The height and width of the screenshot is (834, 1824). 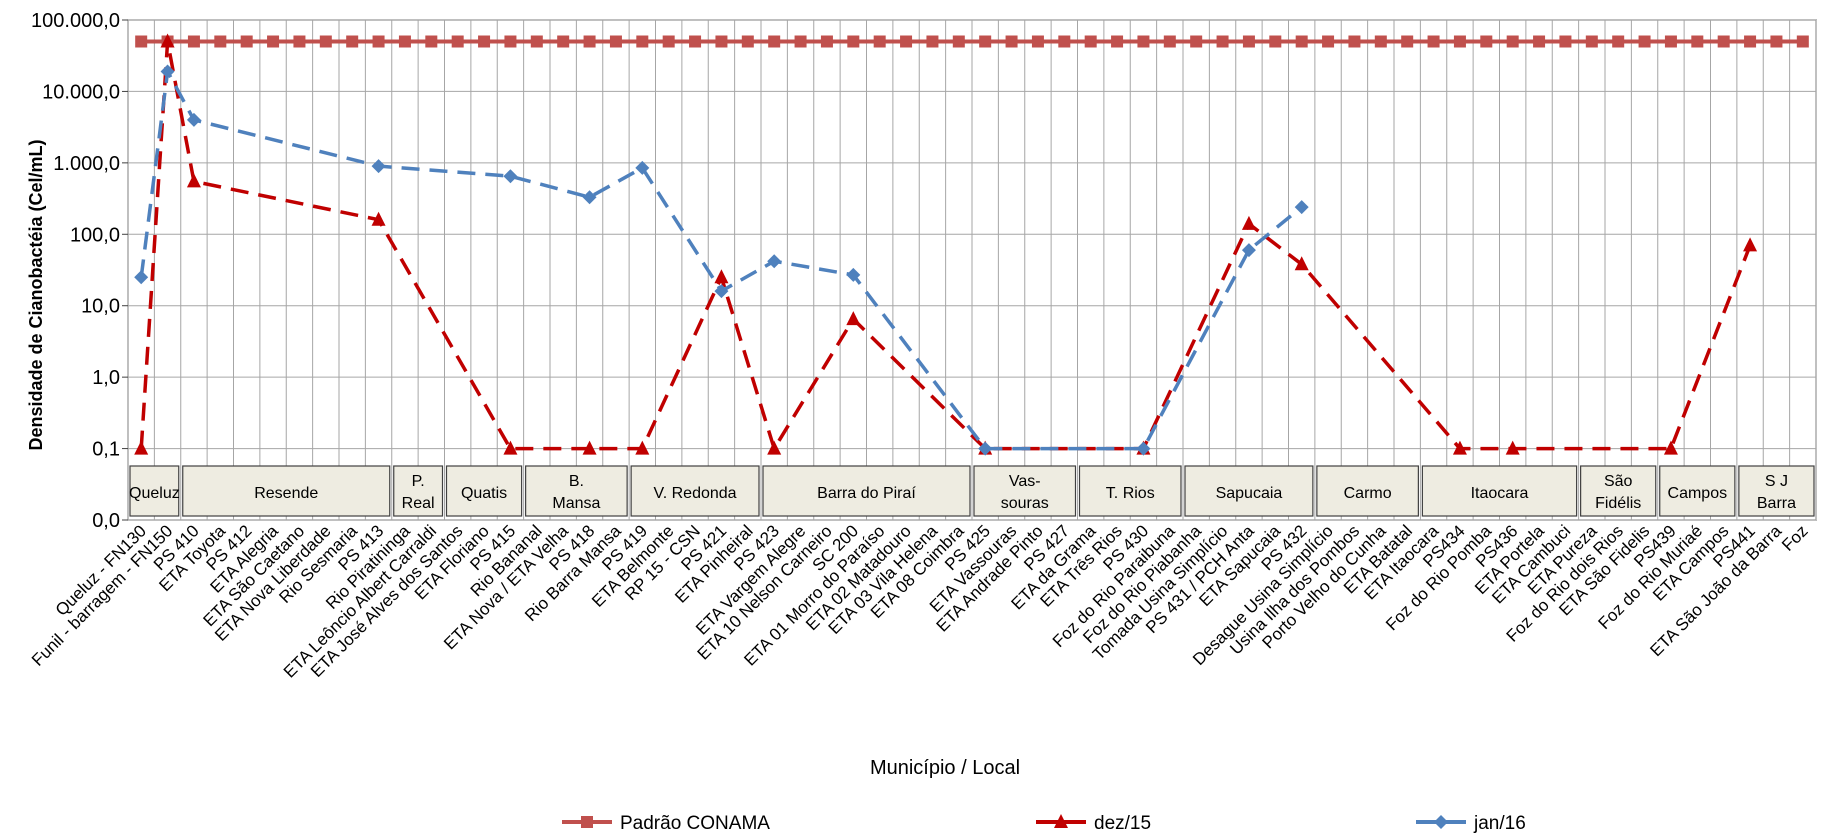 I want to click on y-tick-label: 0,1, so click(x=106, y=450).